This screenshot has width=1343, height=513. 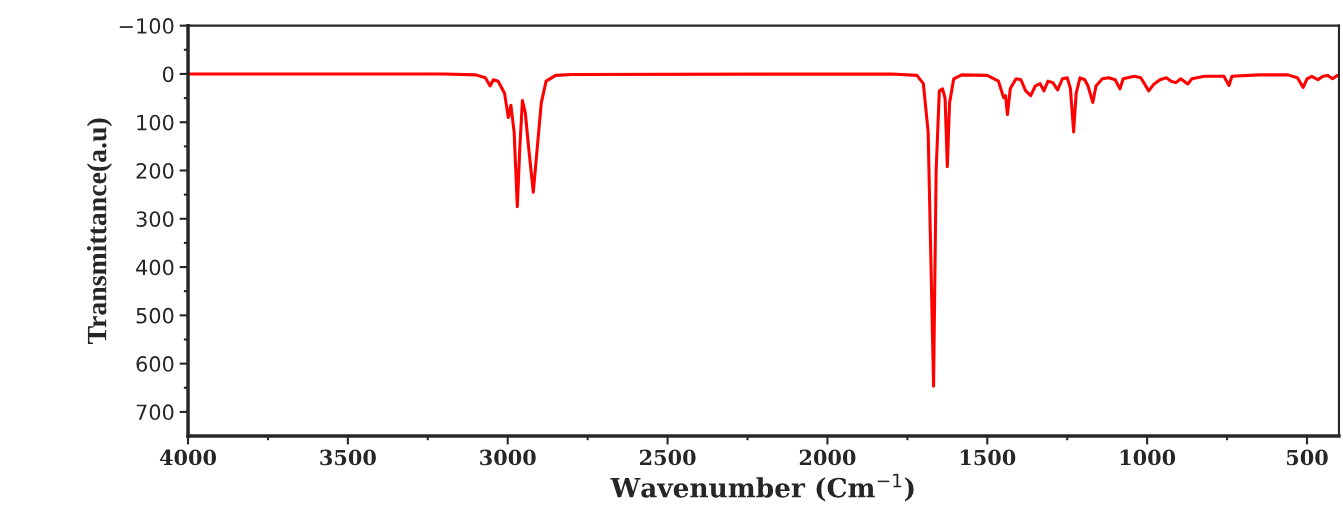 I want to click on x-tick-label: 3000, so click(x=508, y=457).